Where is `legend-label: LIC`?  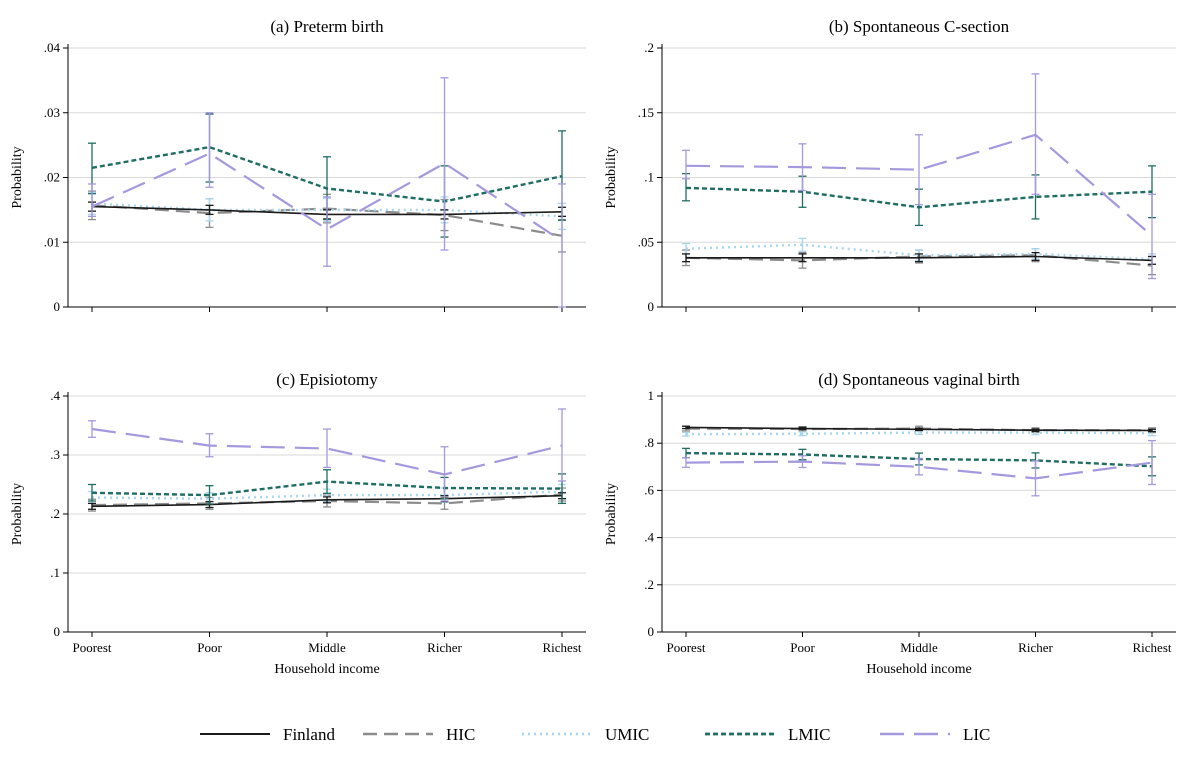
legend-label: LIC is located at coordinates (976, 734).